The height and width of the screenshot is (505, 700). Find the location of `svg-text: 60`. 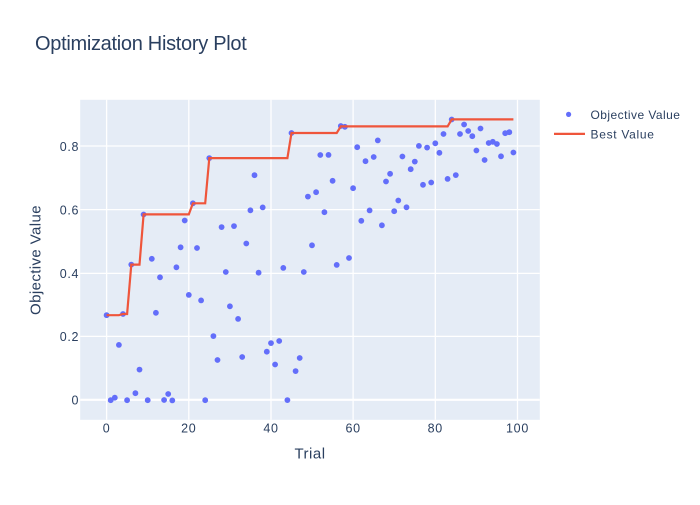

svg-text: 60 is located at coordinates (352, 429).